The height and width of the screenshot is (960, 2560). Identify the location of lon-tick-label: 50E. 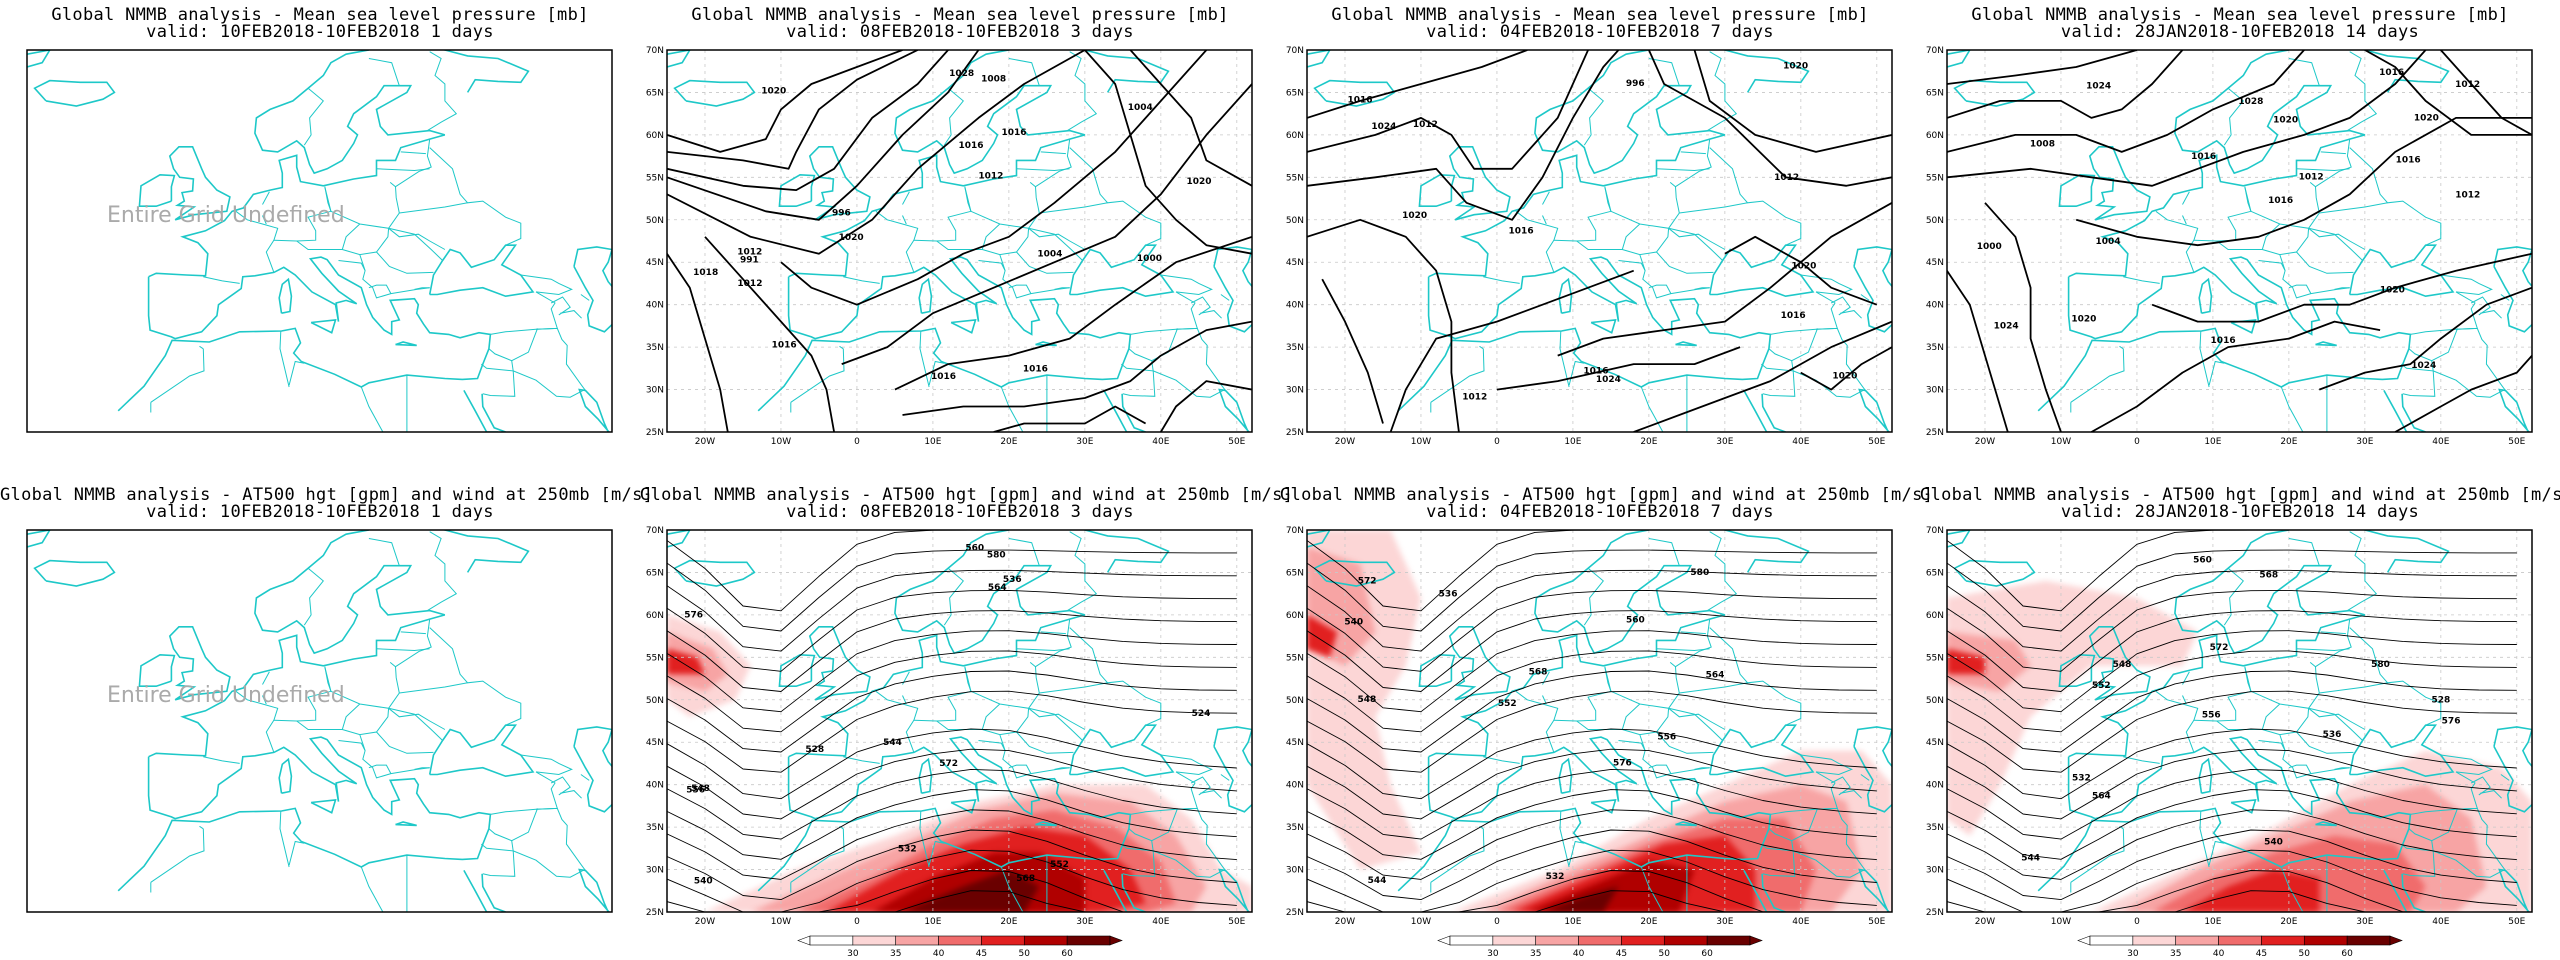
(1236, 442).